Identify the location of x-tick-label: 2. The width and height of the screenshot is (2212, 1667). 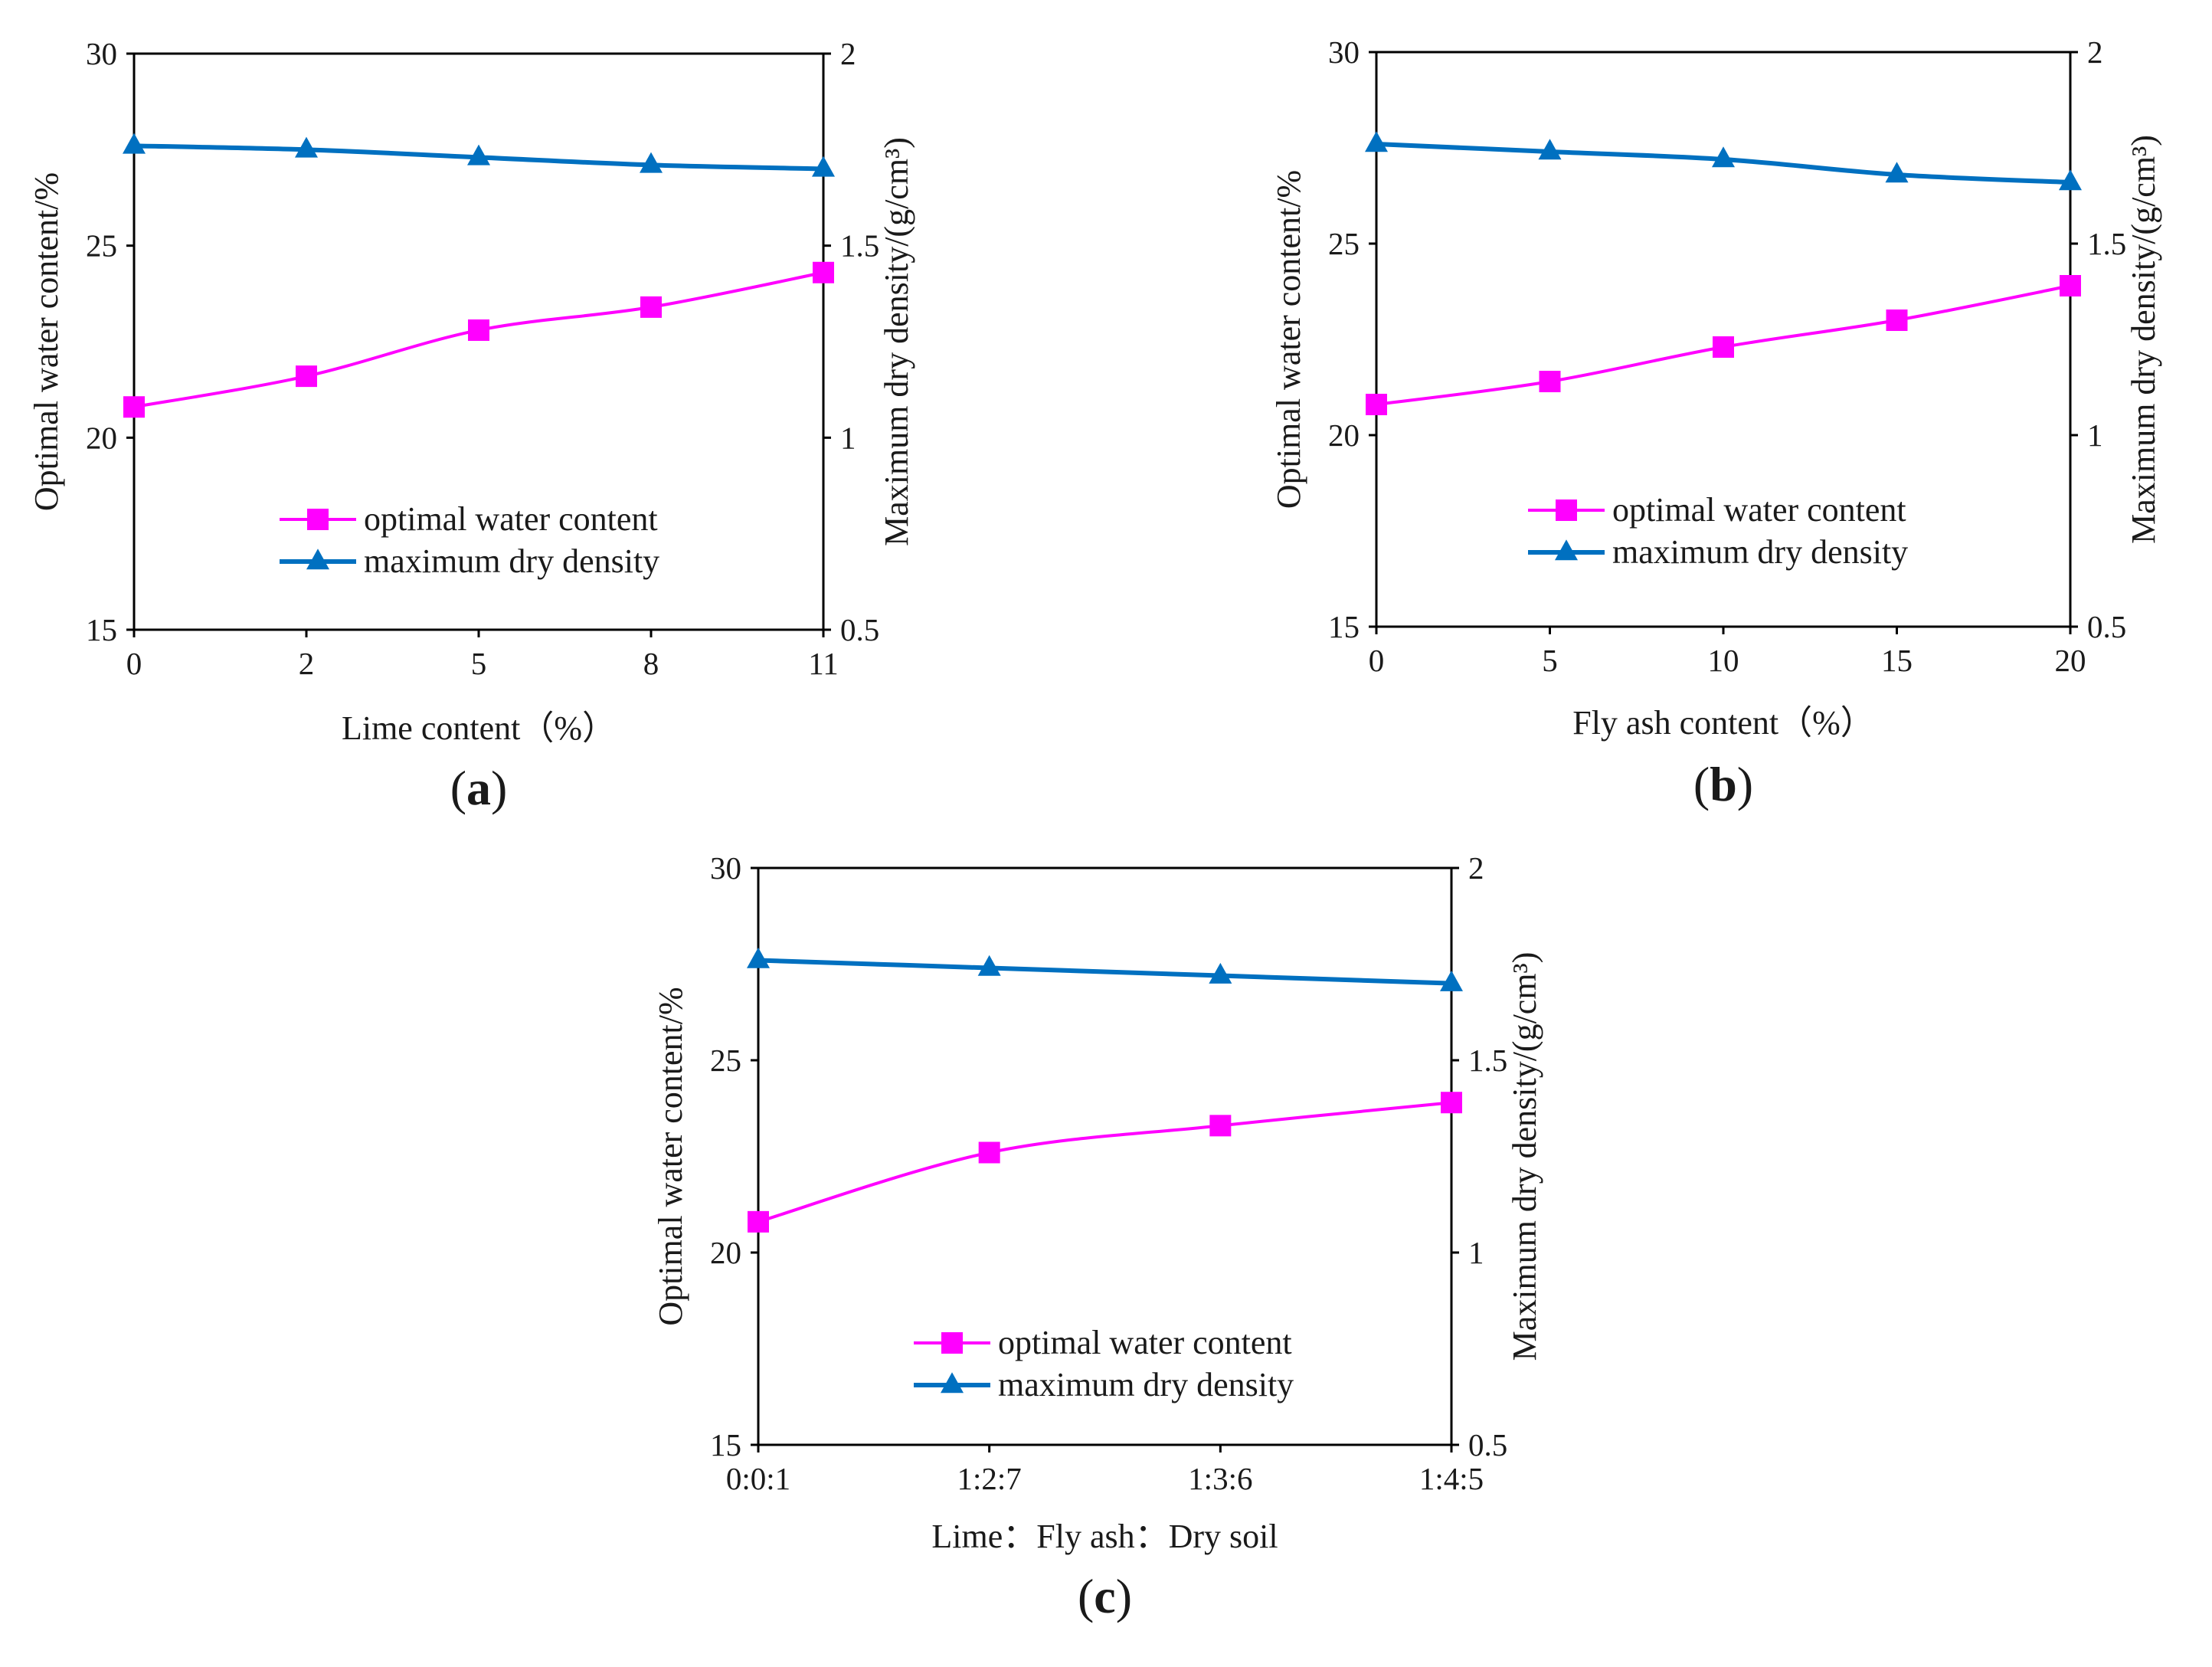
(307, 663).